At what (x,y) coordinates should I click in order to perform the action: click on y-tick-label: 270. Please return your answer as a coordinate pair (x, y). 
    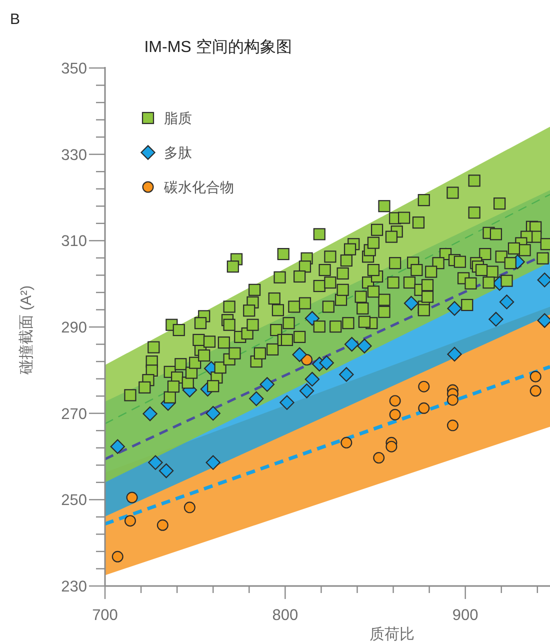
    Looking at the image, I should click on (74, 414).